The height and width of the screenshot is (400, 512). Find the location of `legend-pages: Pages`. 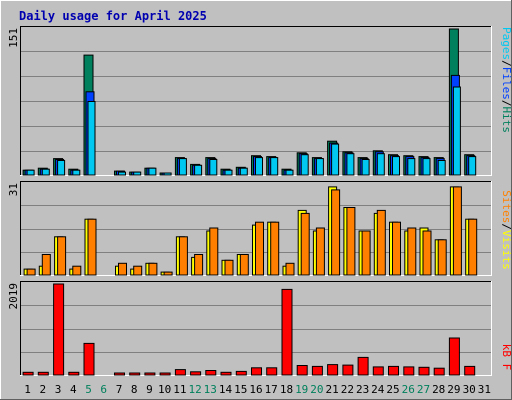

legend-pages: Pages is located at coordinates (506, 43).